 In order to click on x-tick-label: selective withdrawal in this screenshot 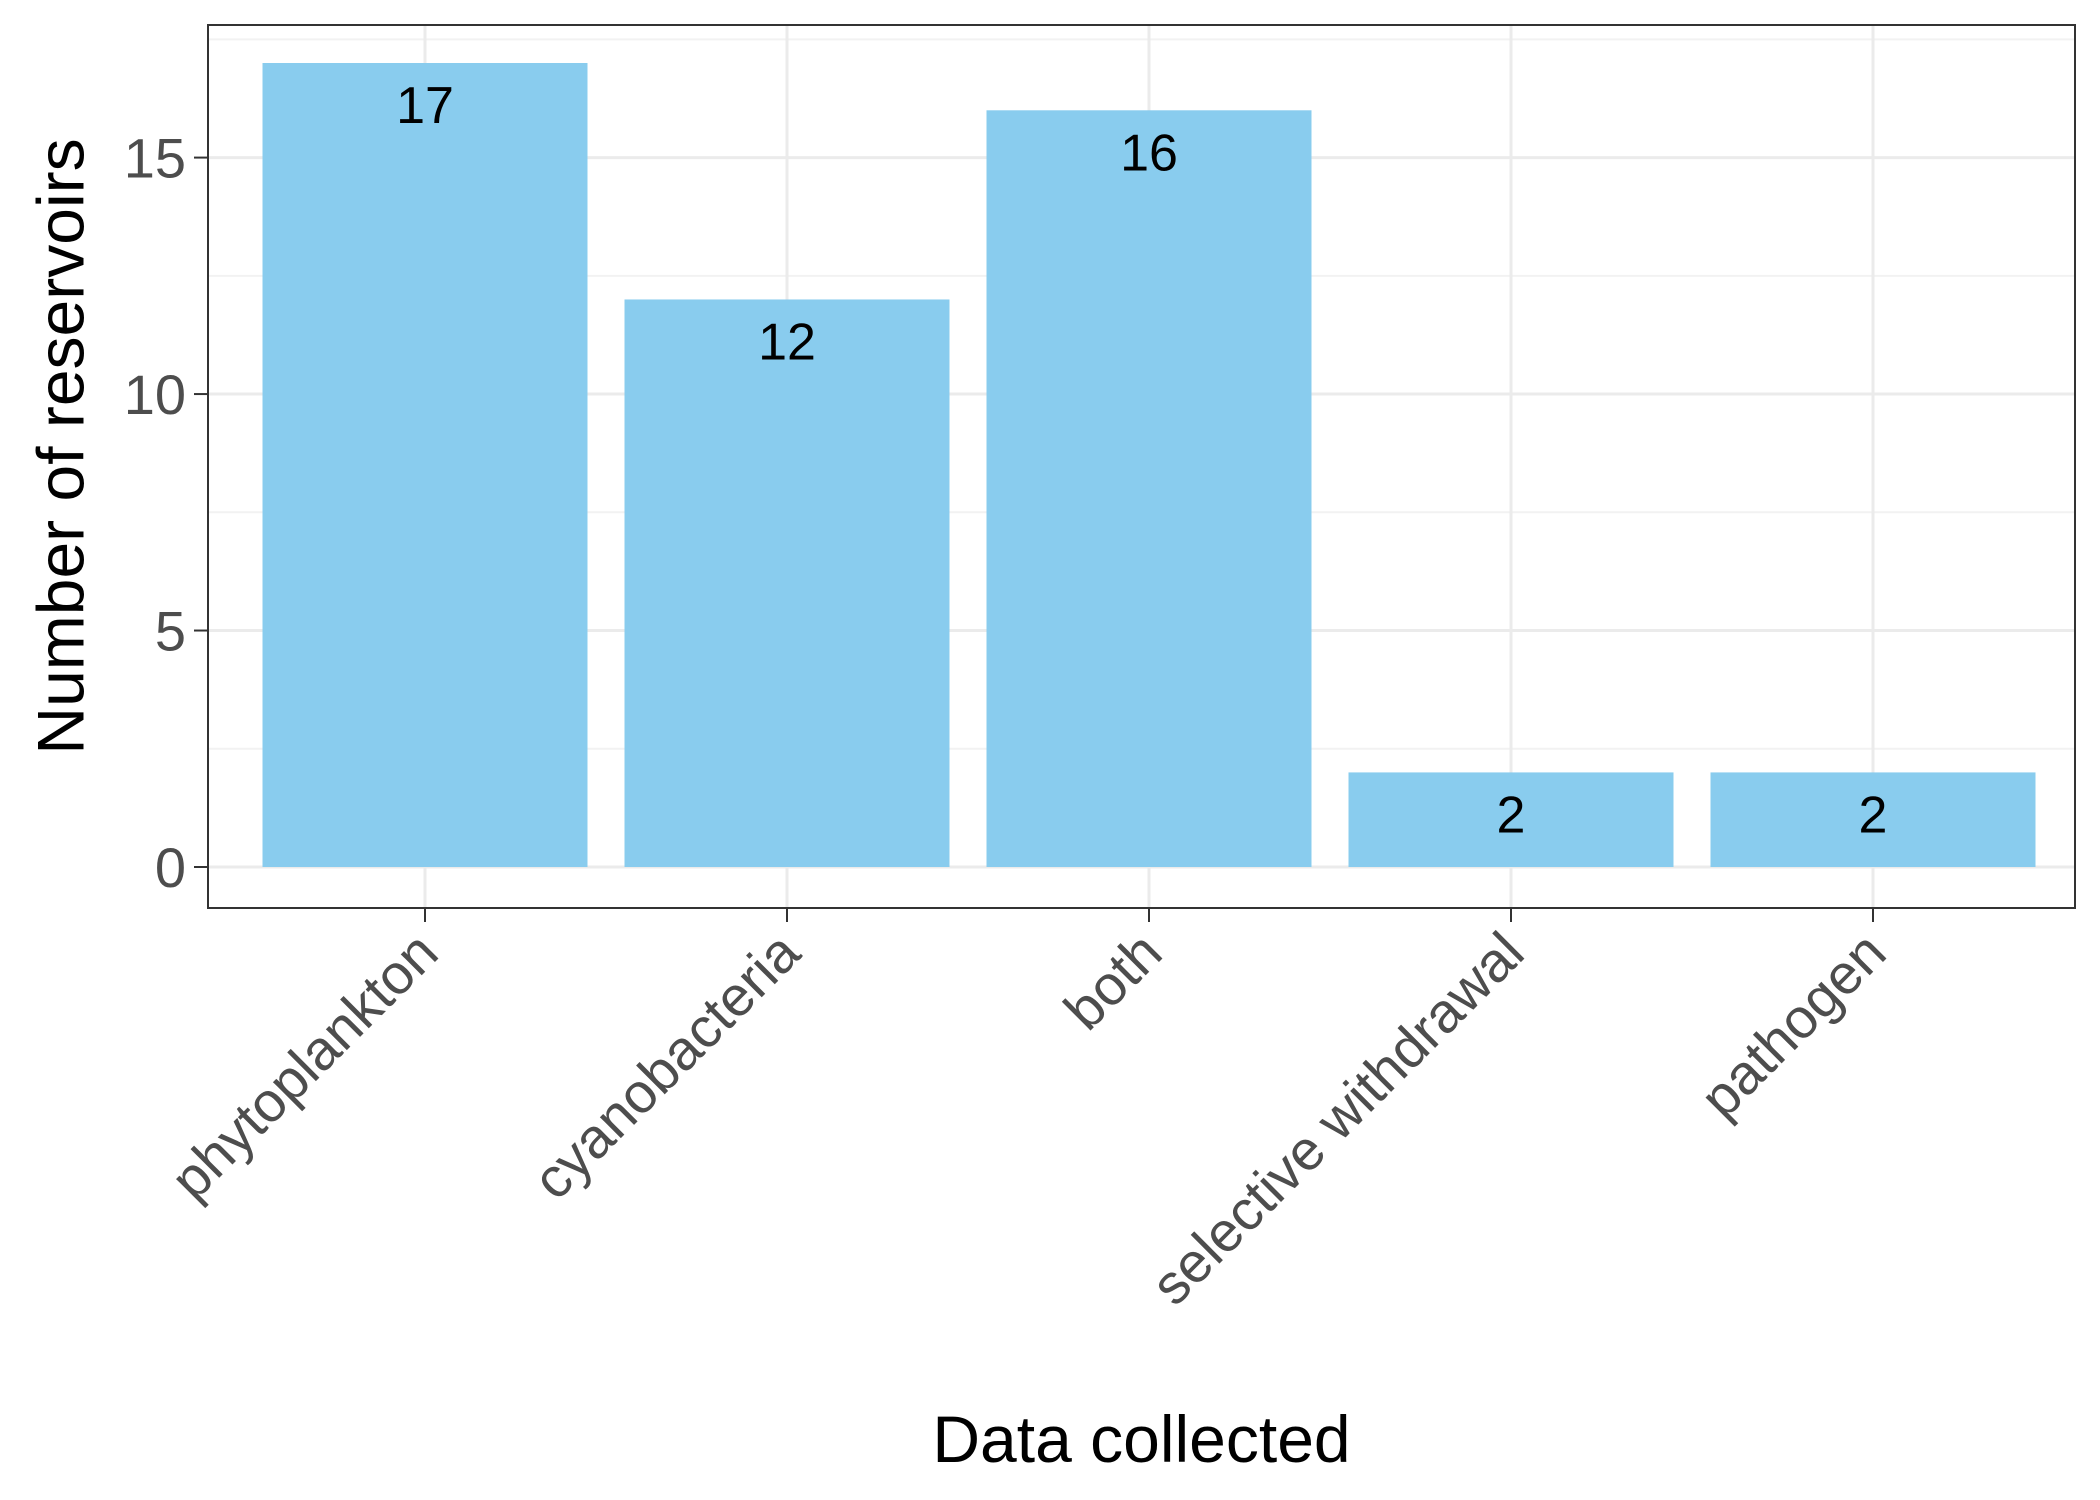, I will do `click(1337, 1118)`.